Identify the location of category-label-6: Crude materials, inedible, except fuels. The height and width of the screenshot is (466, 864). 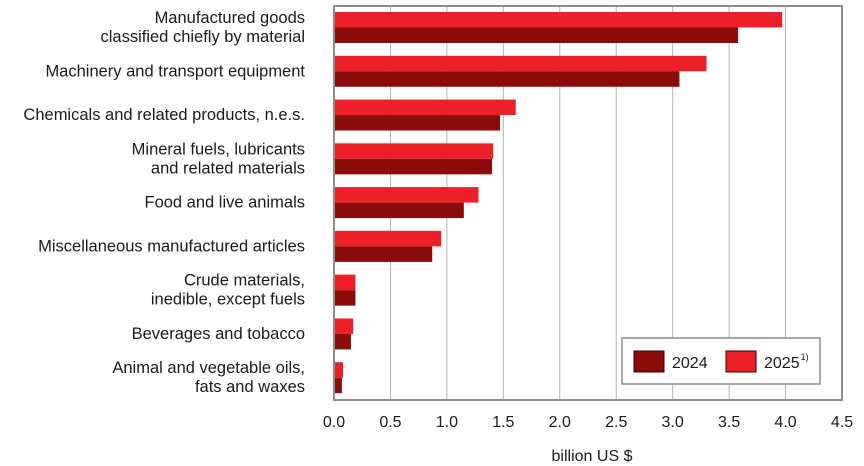
(228, 290).